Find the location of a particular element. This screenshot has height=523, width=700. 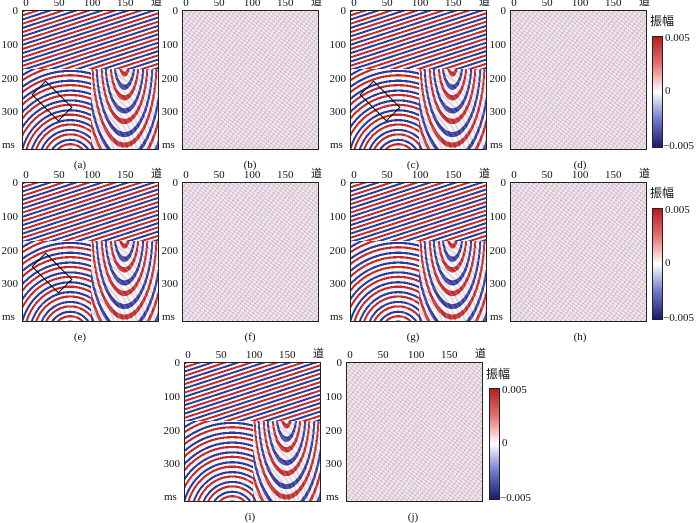

panel-caption: (b) is located at coordinates (250, 165).